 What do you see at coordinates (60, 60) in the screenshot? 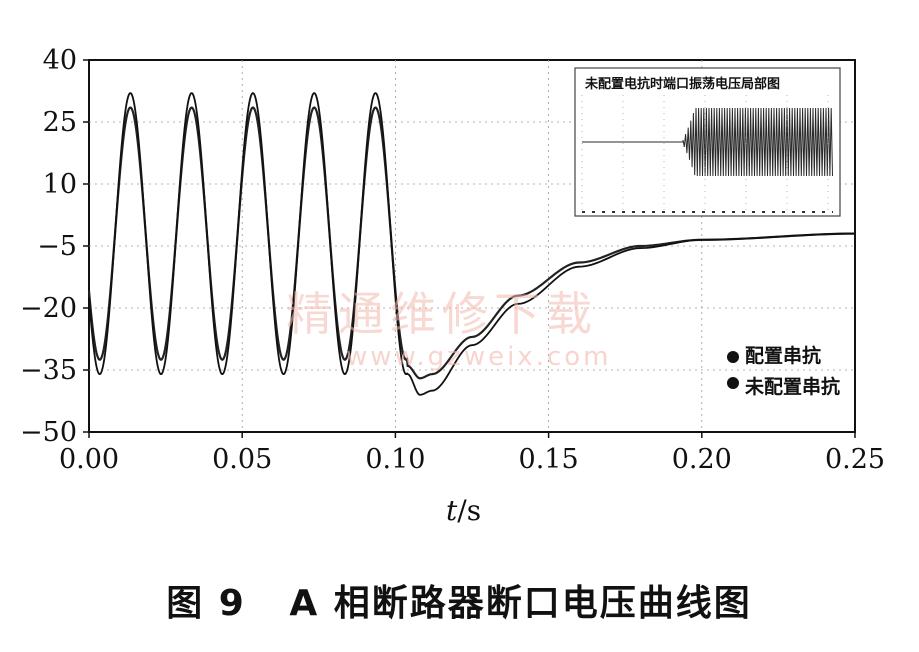
I see `y-tick-label: 40` at bounding box center [60, 60].